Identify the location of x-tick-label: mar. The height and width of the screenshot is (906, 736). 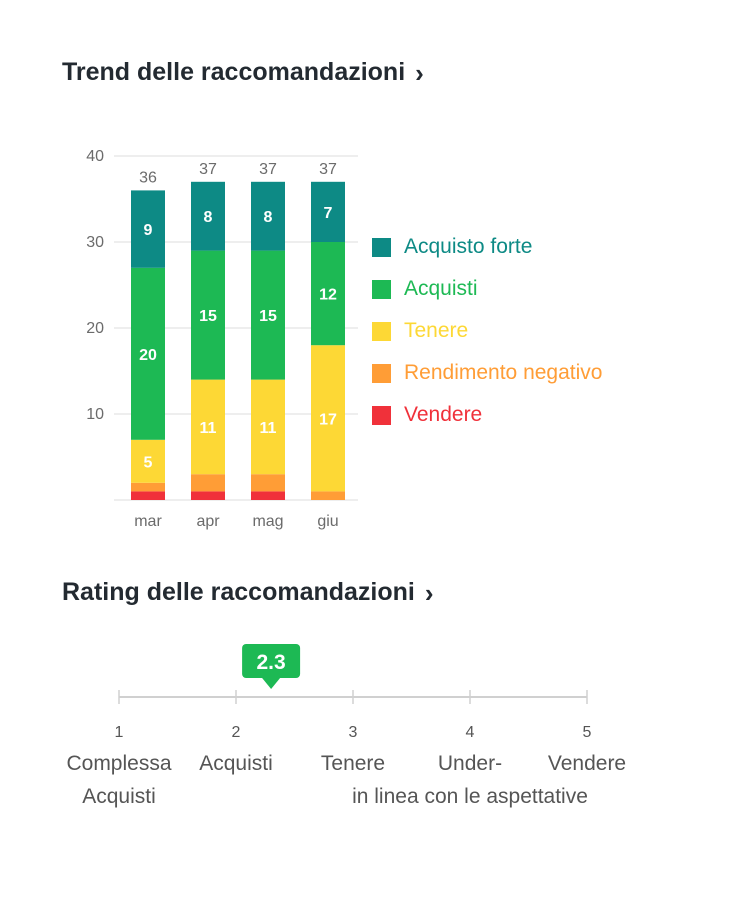
(148, 521).